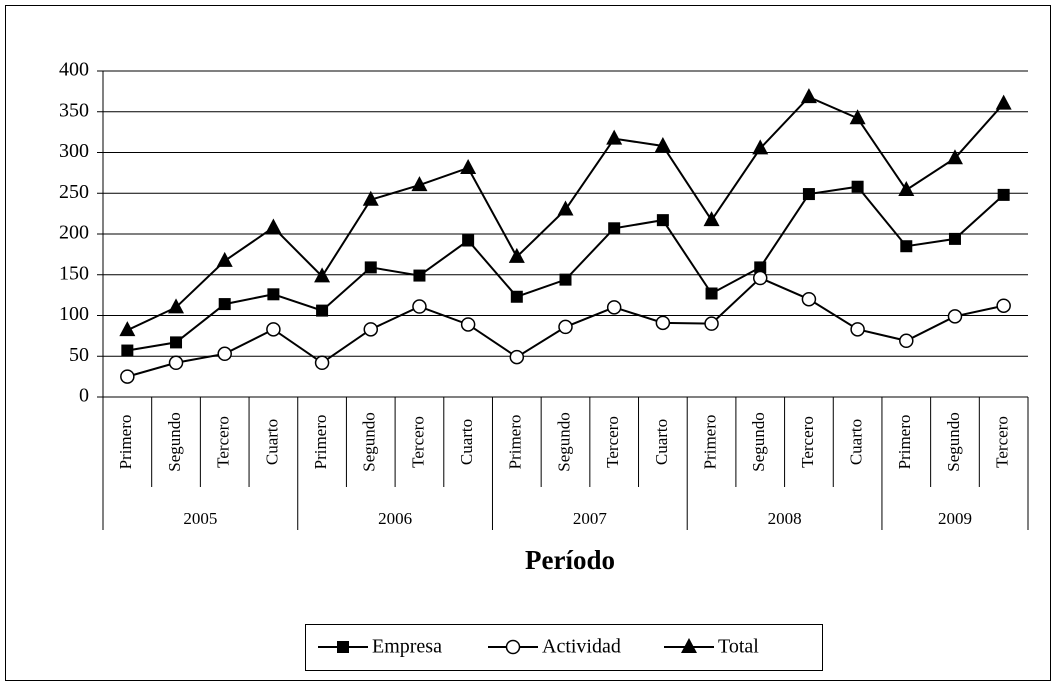 The image size is (1056, 687). I want to click on legend-label: Actividad, so click(581, 647).